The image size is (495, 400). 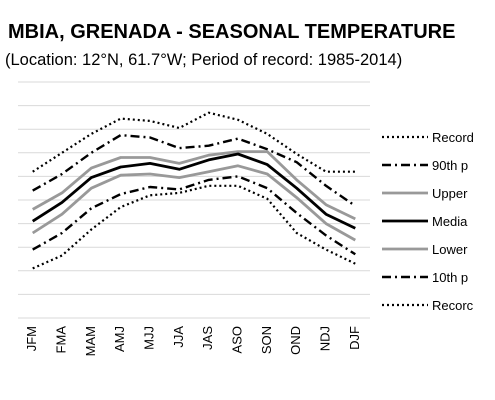 What do you see at coordinates (207, 338) in the screenshot?
I see `x-tick-label: JAS` at bounding box center [207, 338].